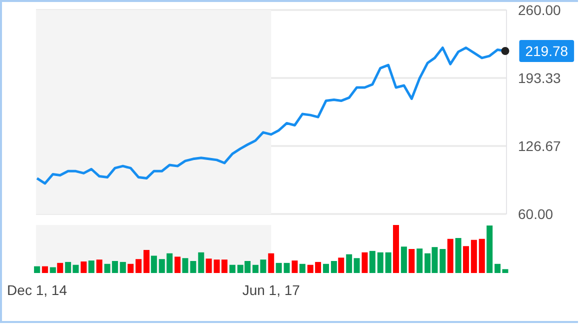 The image size is (583, 330). Describe the element at coordinates (540, 78) in the screenshot. I see `y-tick-label: 193.33` at that location.